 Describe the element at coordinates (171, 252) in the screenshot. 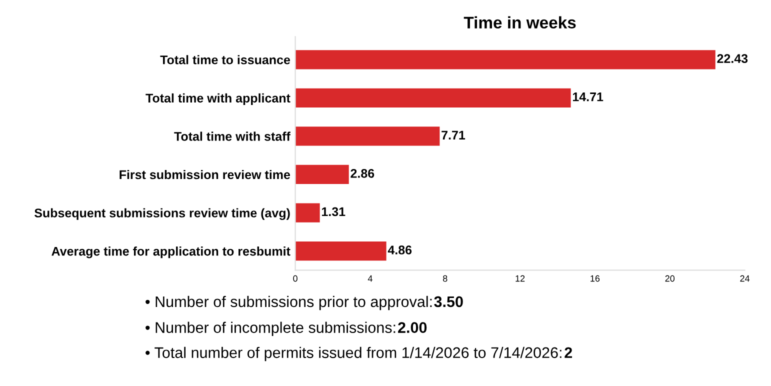

I see `y-tick-label: Average time for application to resbumit` at that location.